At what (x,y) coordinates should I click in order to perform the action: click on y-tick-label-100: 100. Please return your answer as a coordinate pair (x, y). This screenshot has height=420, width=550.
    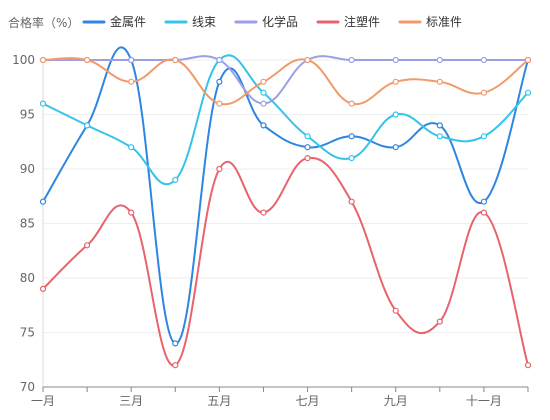
    Looking at the image, I should click on (23, 60).